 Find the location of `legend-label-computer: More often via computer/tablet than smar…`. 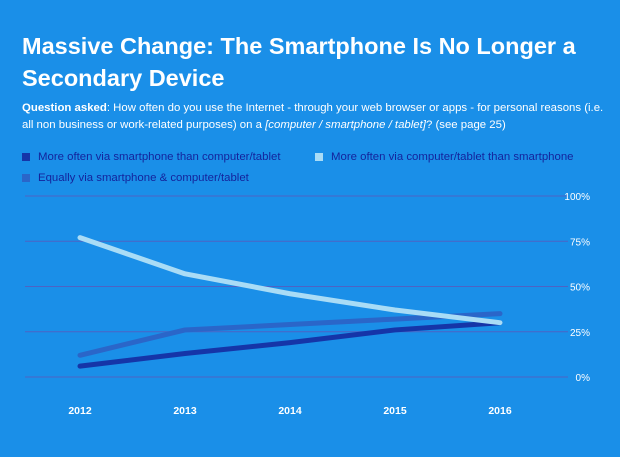

legend-label-computer: More often via computer/tablet than smar… is located at coordinates (452, 157).